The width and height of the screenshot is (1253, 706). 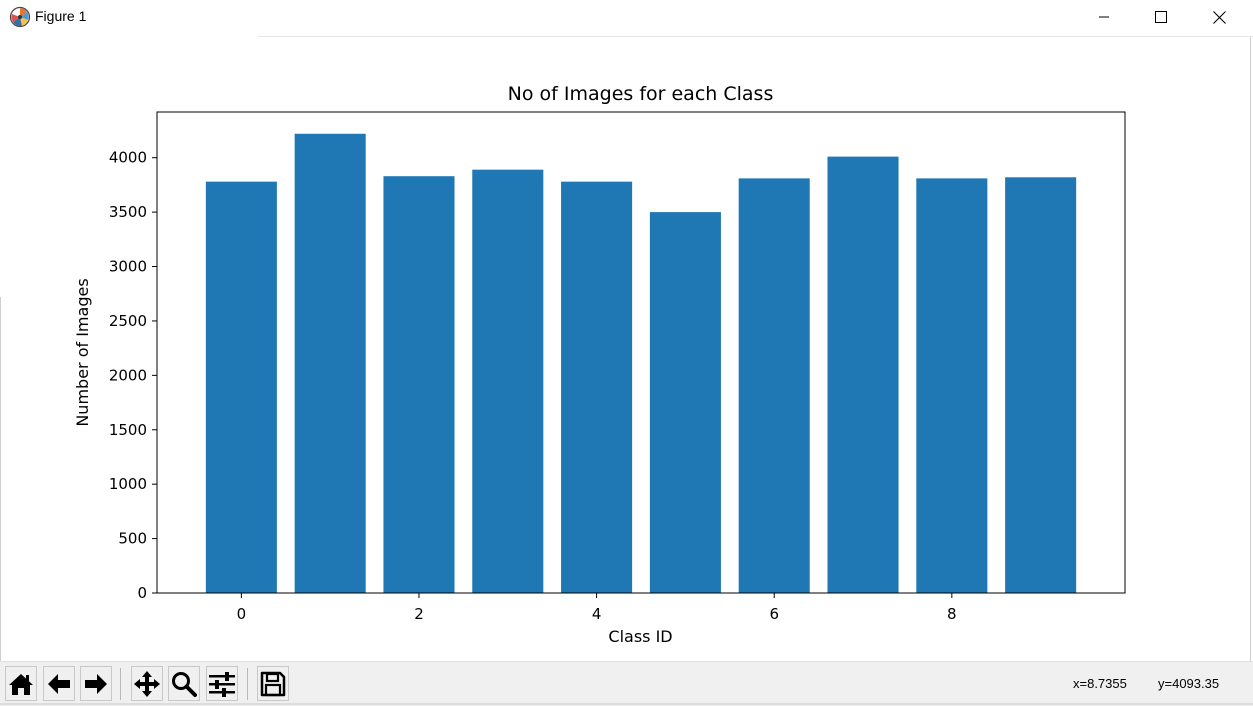 I want to click on y-tick-label: 0, so click(x=142, y=593).